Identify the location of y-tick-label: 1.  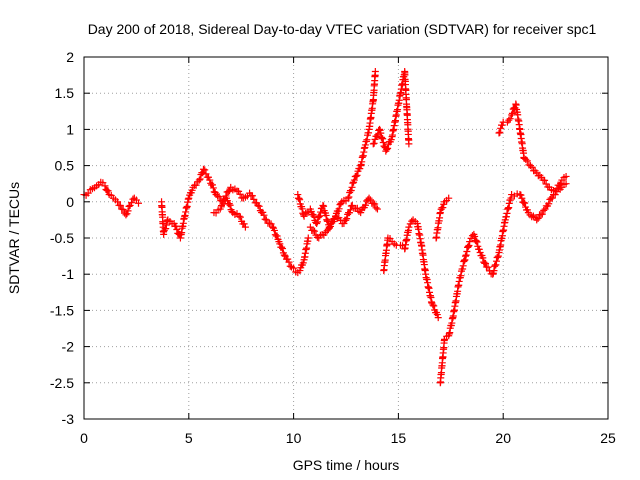
(70, 129).